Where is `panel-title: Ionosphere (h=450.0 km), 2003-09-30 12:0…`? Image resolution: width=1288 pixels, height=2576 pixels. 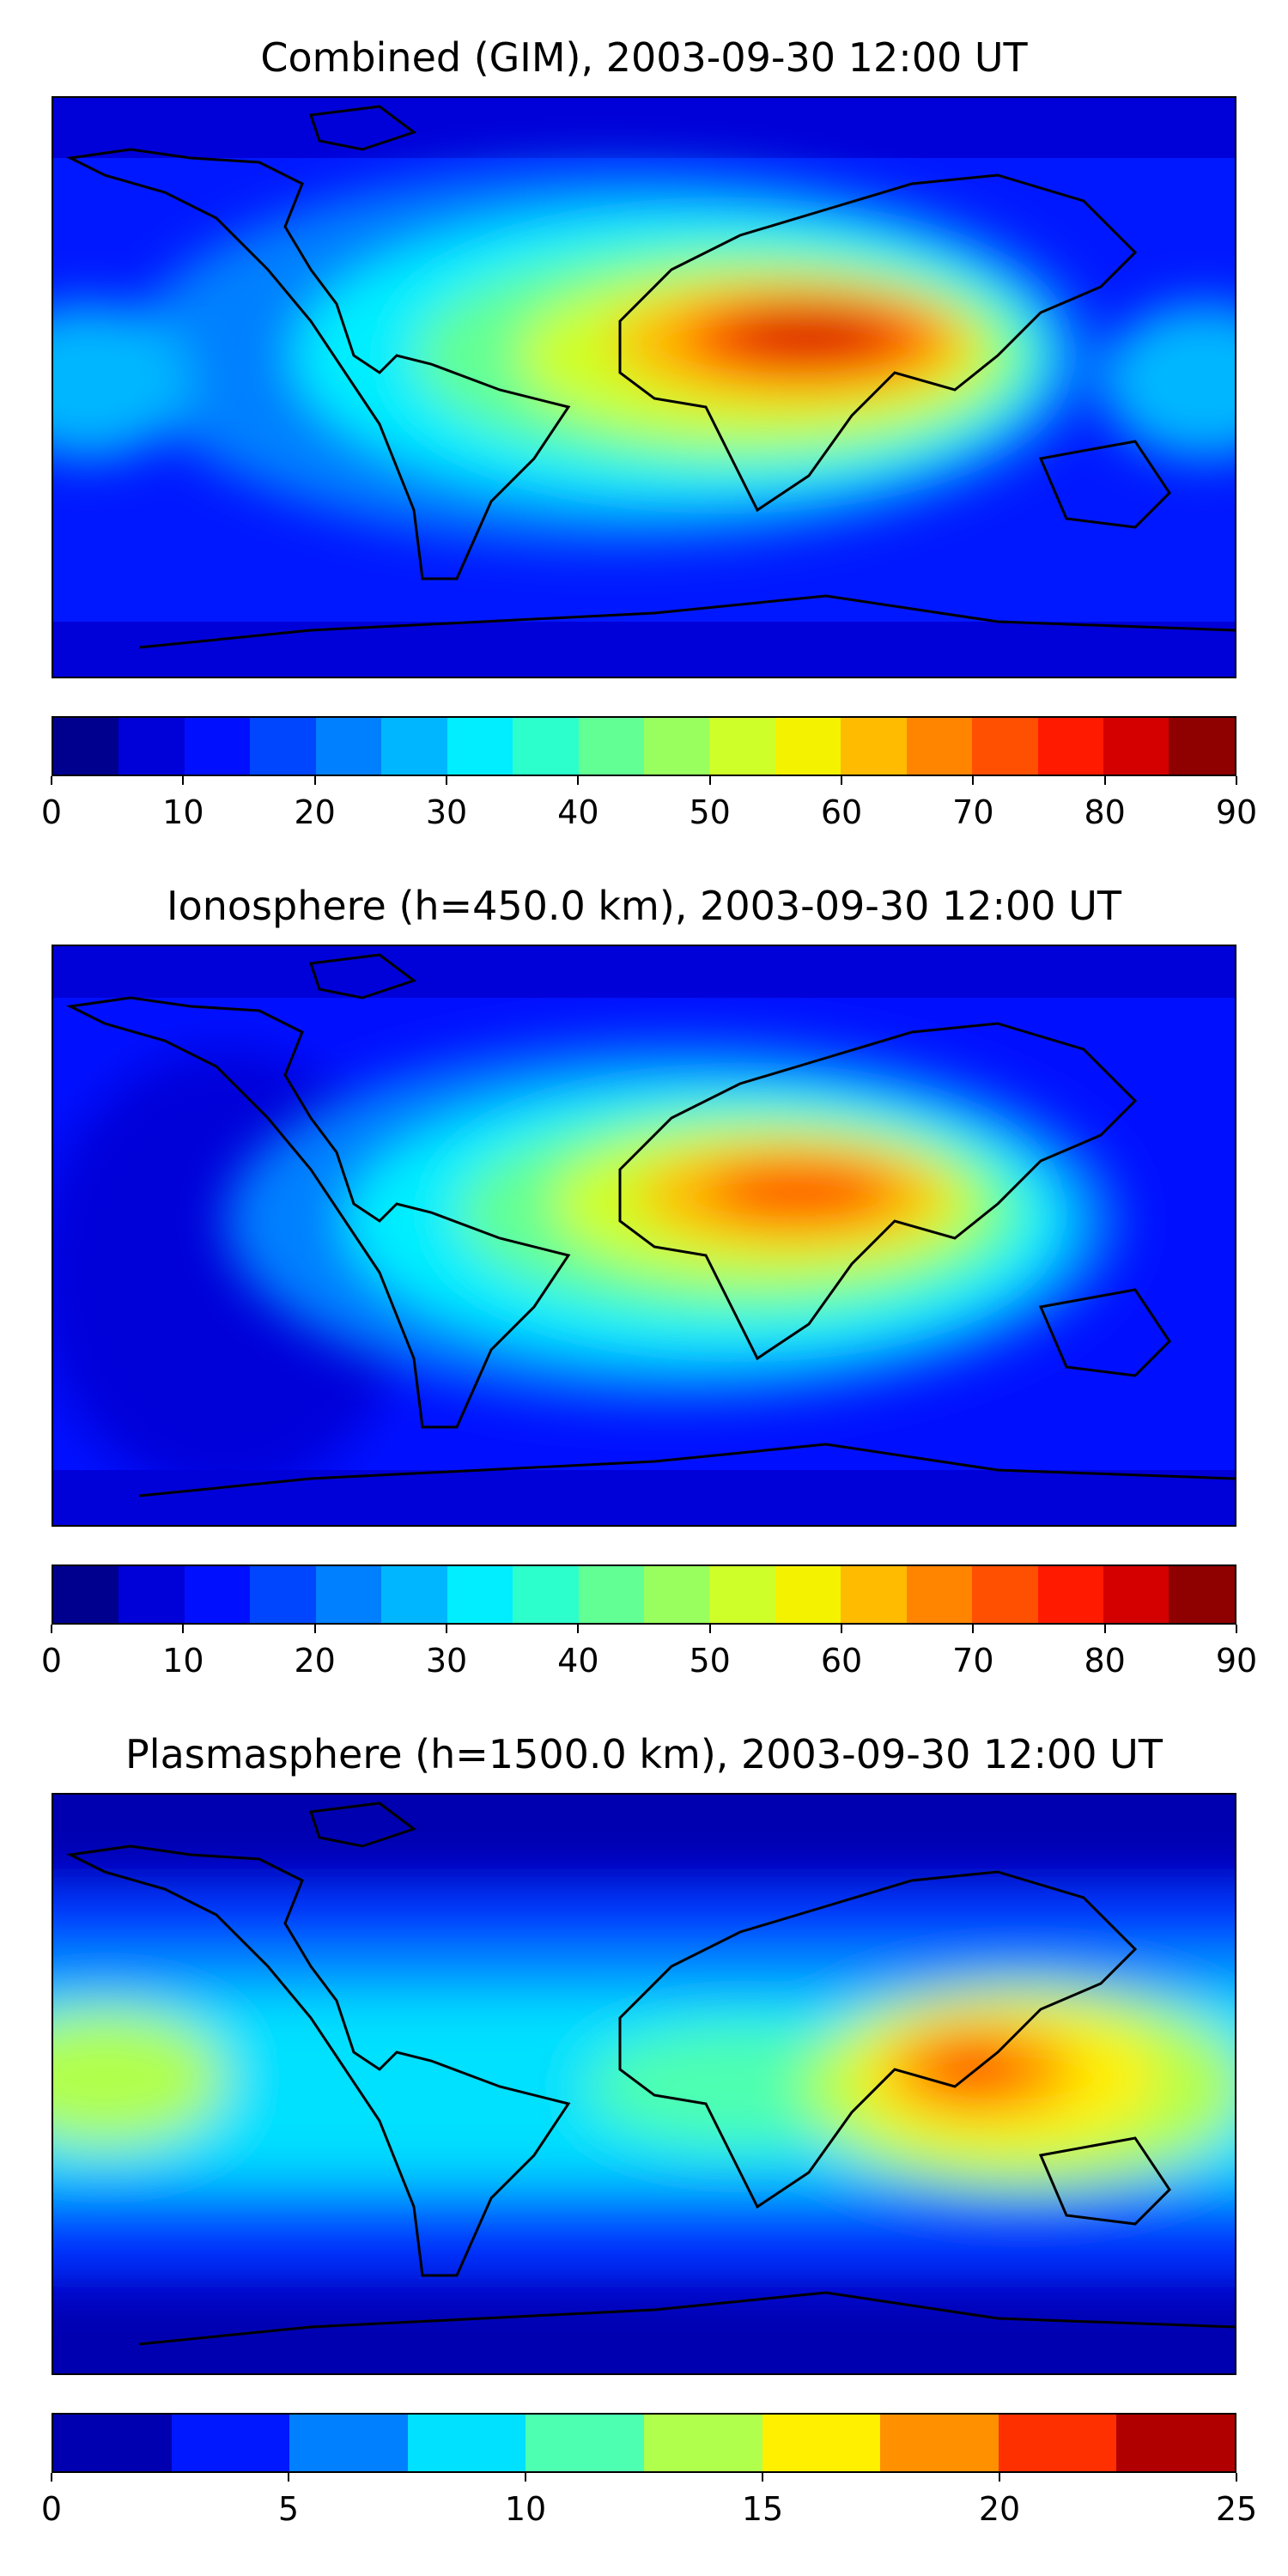
panel-title: Ionosphere (h=450.0 km), 2003-09-30 12:0… is located at coordinates (644, 906).